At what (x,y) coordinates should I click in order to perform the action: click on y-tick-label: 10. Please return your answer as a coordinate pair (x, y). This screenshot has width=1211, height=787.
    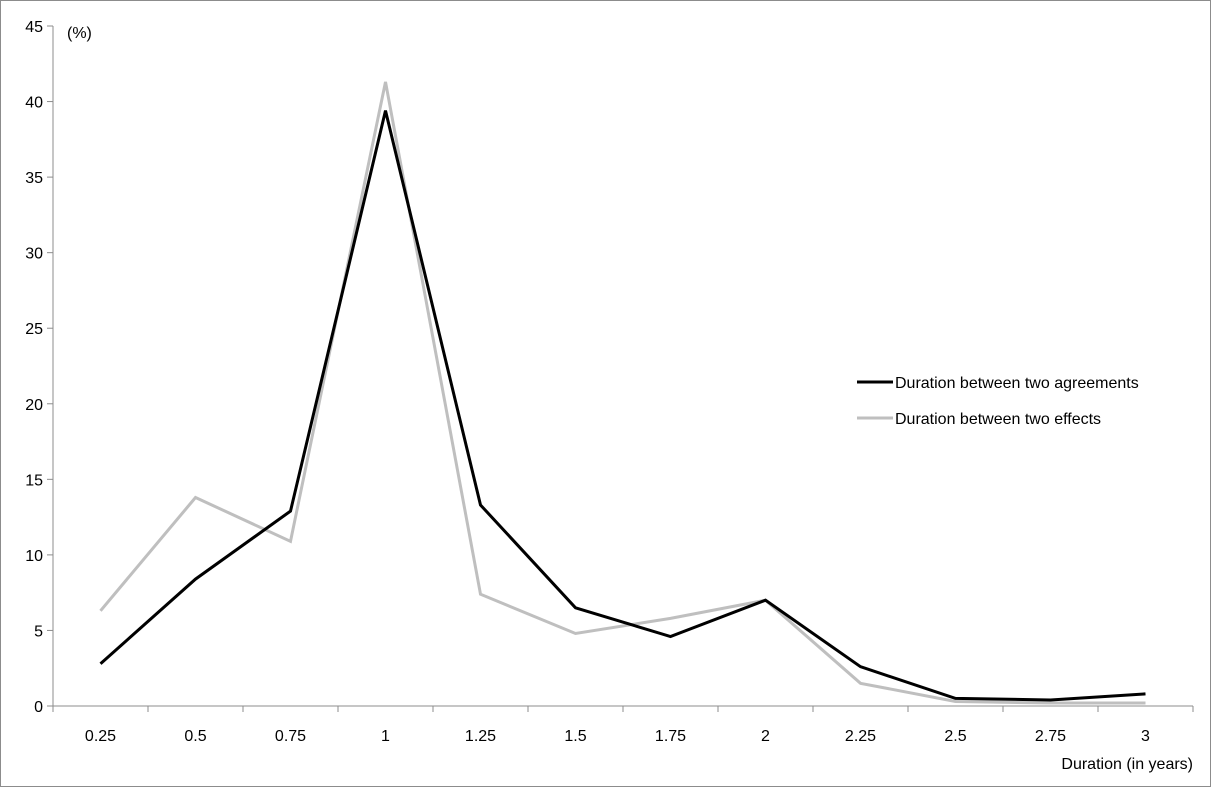
    Looking at the image, I should click on (34, 556).